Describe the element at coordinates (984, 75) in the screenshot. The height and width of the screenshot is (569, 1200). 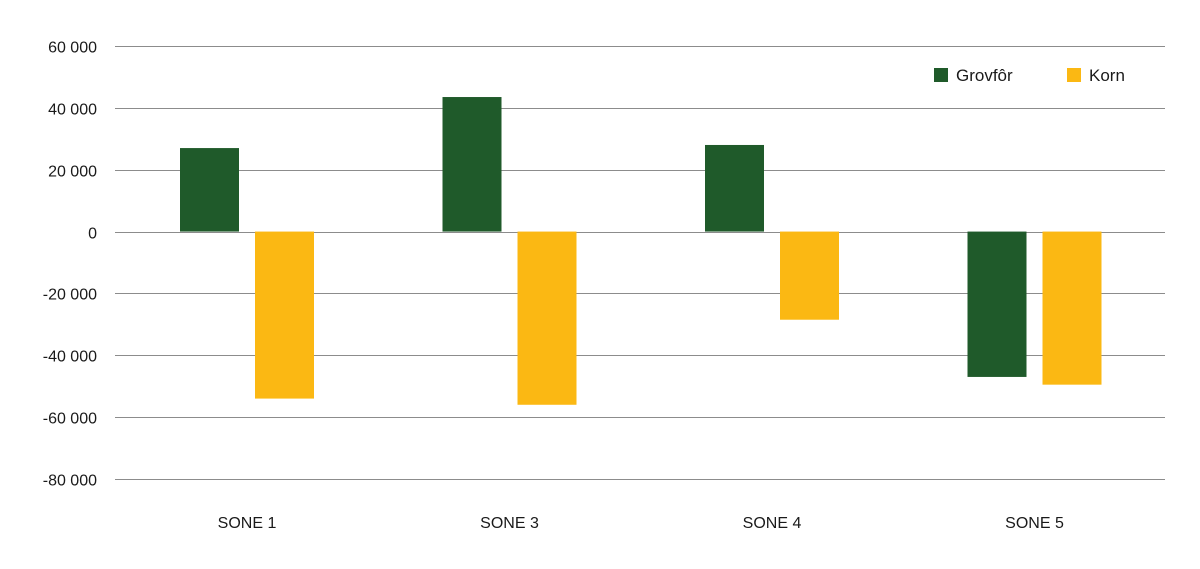
I see `legend-label-grovfor: Grovfôr` at that location.